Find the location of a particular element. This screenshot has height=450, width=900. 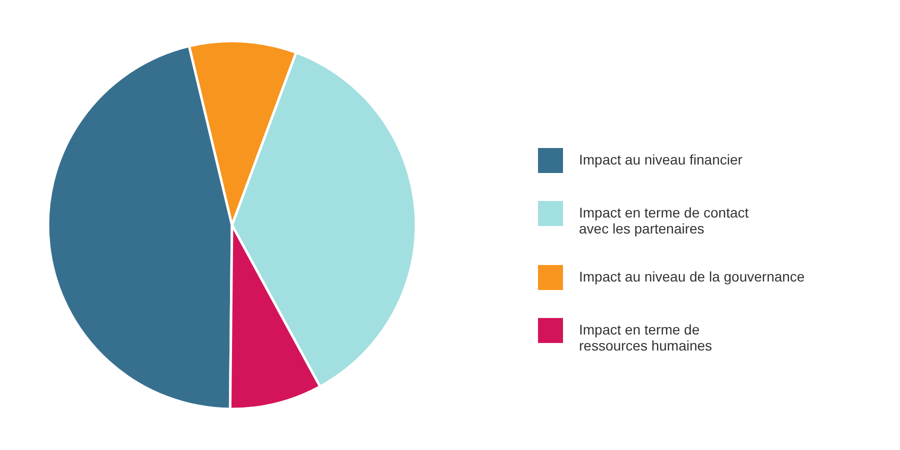

legend-label: Impact en terme de contact avec les partenaires is located at coordinates (664, 220).